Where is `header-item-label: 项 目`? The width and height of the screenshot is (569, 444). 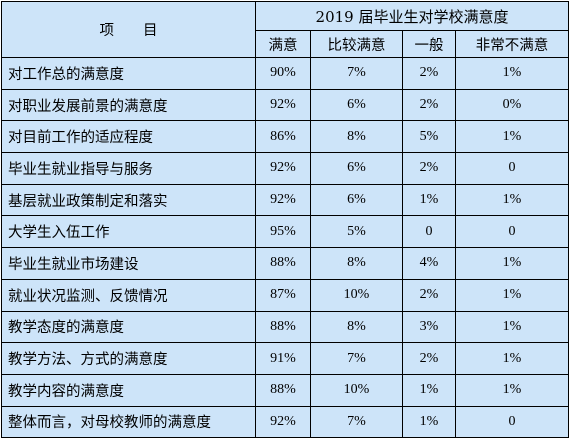
header-item-label: 项 目 is located at coordinates (128, 29).